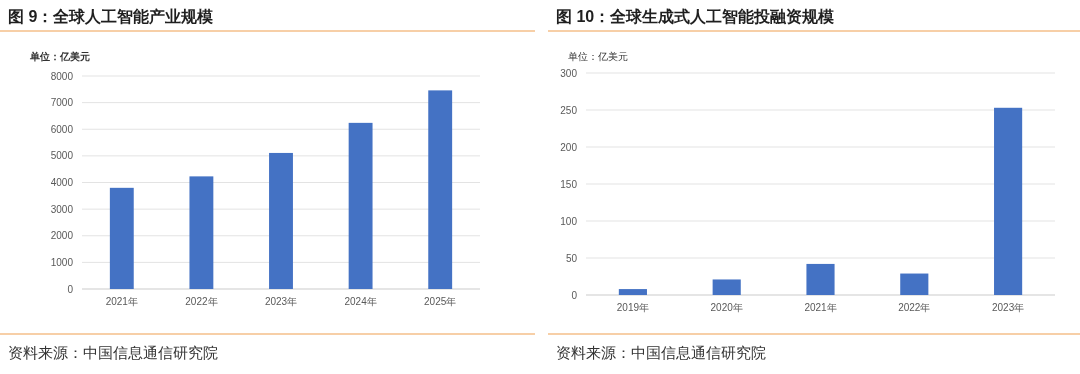 Image resolution: width=1080 pixels, height=374 pixels. Describe the element at coordinates (62, 76) in the screenshot. I see `y-tick-label: 8000` at that location.